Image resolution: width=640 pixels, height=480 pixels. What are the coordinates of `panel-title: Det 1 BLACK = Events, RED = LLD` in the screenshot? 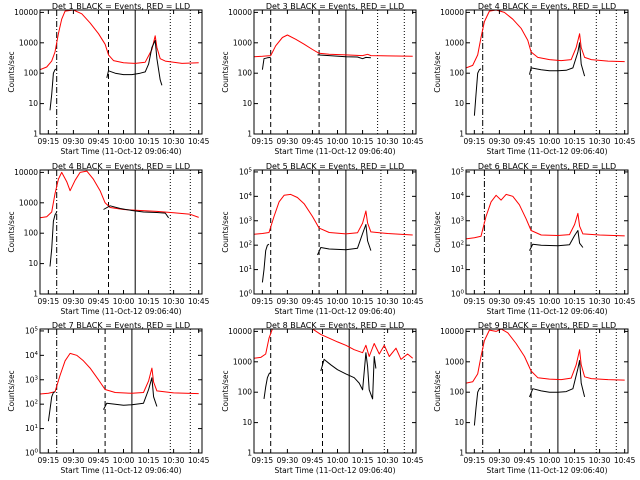 It's located at (121, 6).